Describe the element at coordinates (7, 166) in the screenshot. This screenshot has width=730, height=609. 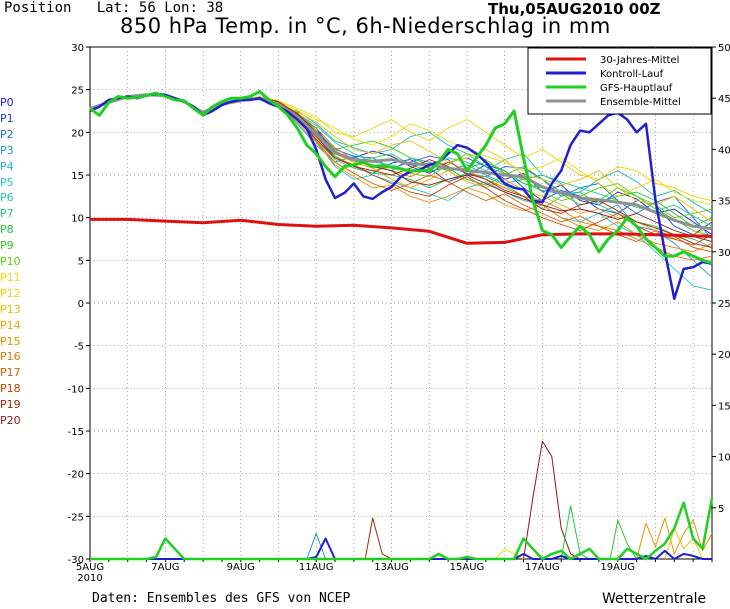
I see `member-label-p4: P4` at that location.